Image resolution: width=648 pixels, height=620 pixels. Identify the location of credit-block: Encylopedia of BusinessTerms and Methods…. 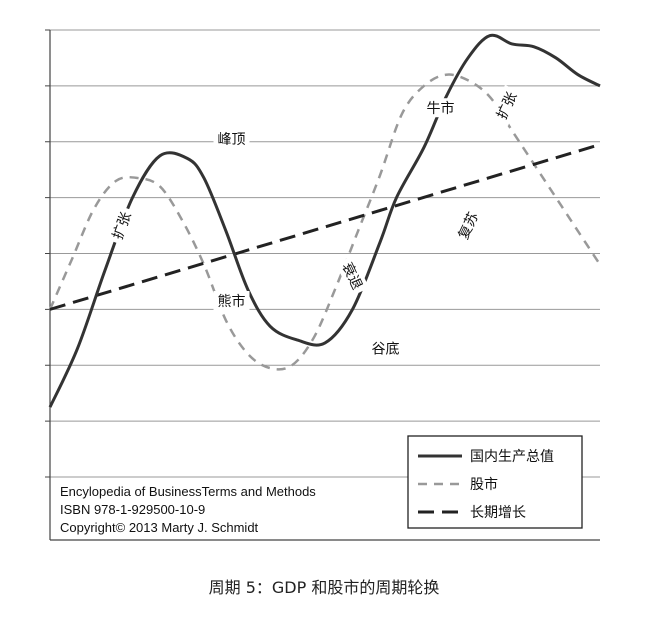
(188, 509).